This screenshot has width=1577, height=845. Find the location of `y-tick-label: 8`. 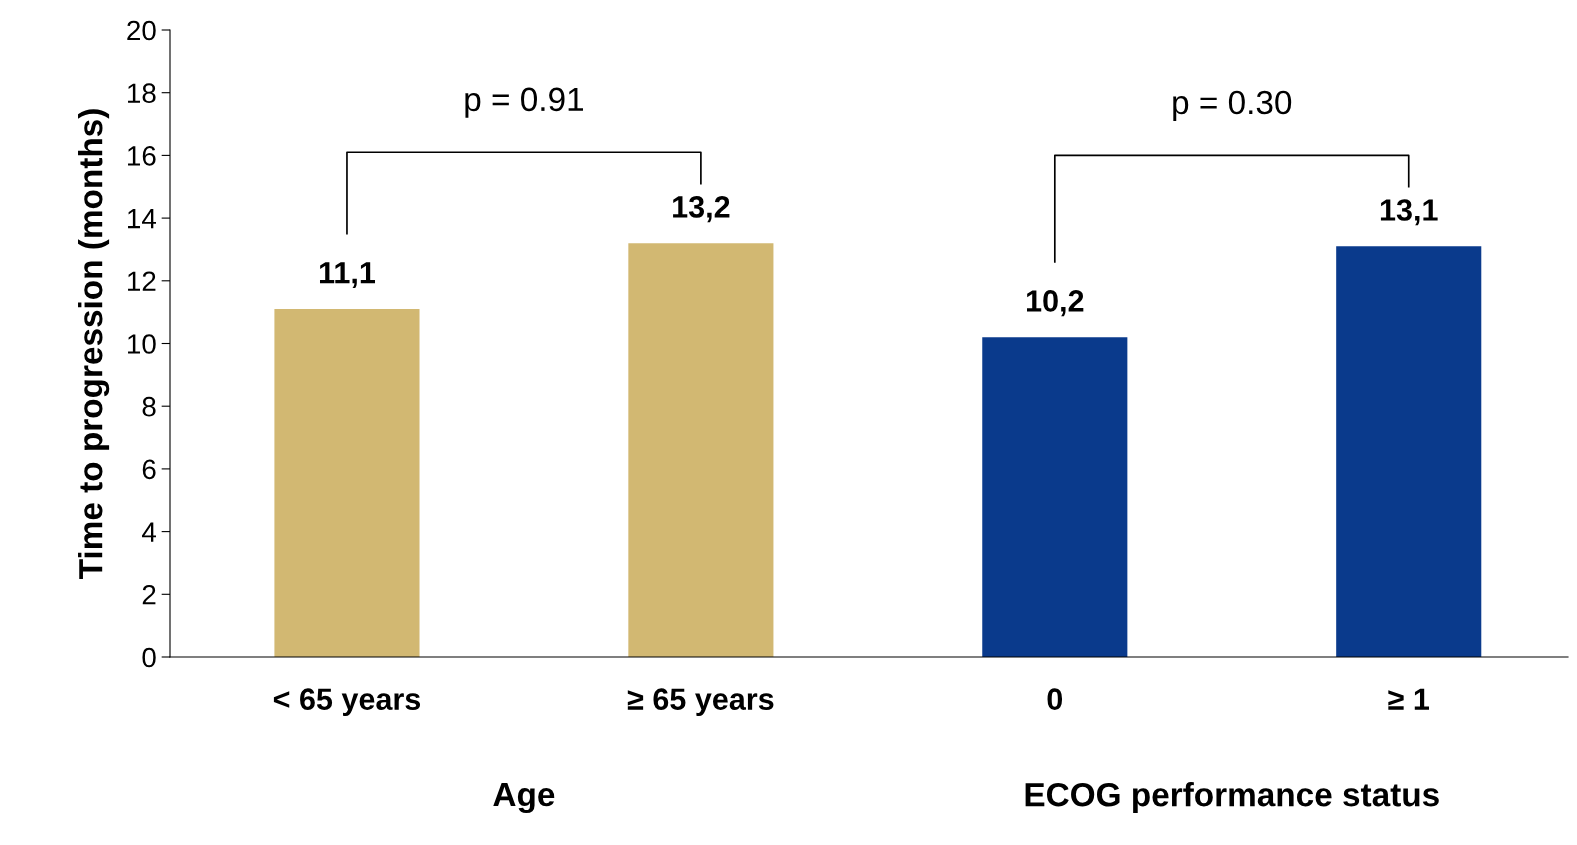

y-tick-label: 8 is located at coordinates (149, 406).